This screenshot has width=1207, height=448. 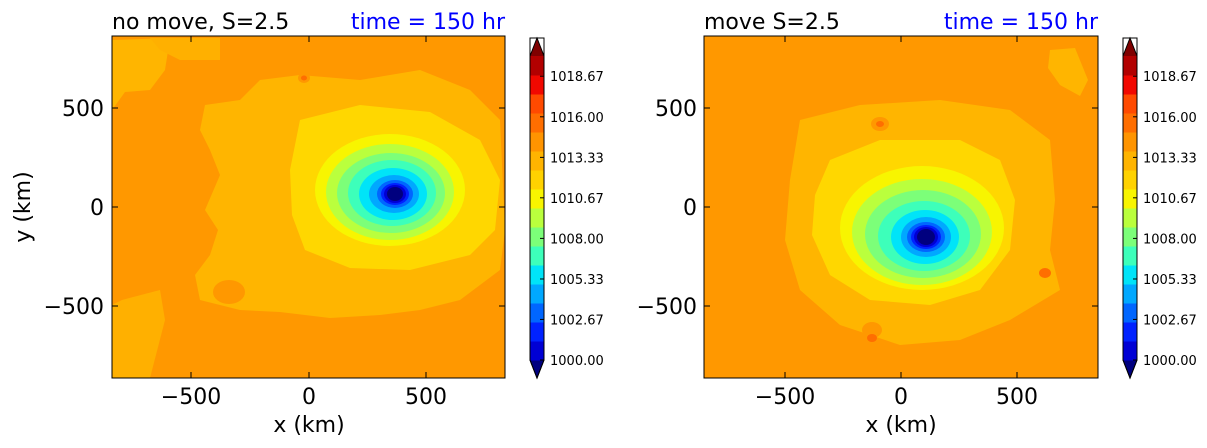 I want to click on right-x-ticks, so click(x=901, y=207).